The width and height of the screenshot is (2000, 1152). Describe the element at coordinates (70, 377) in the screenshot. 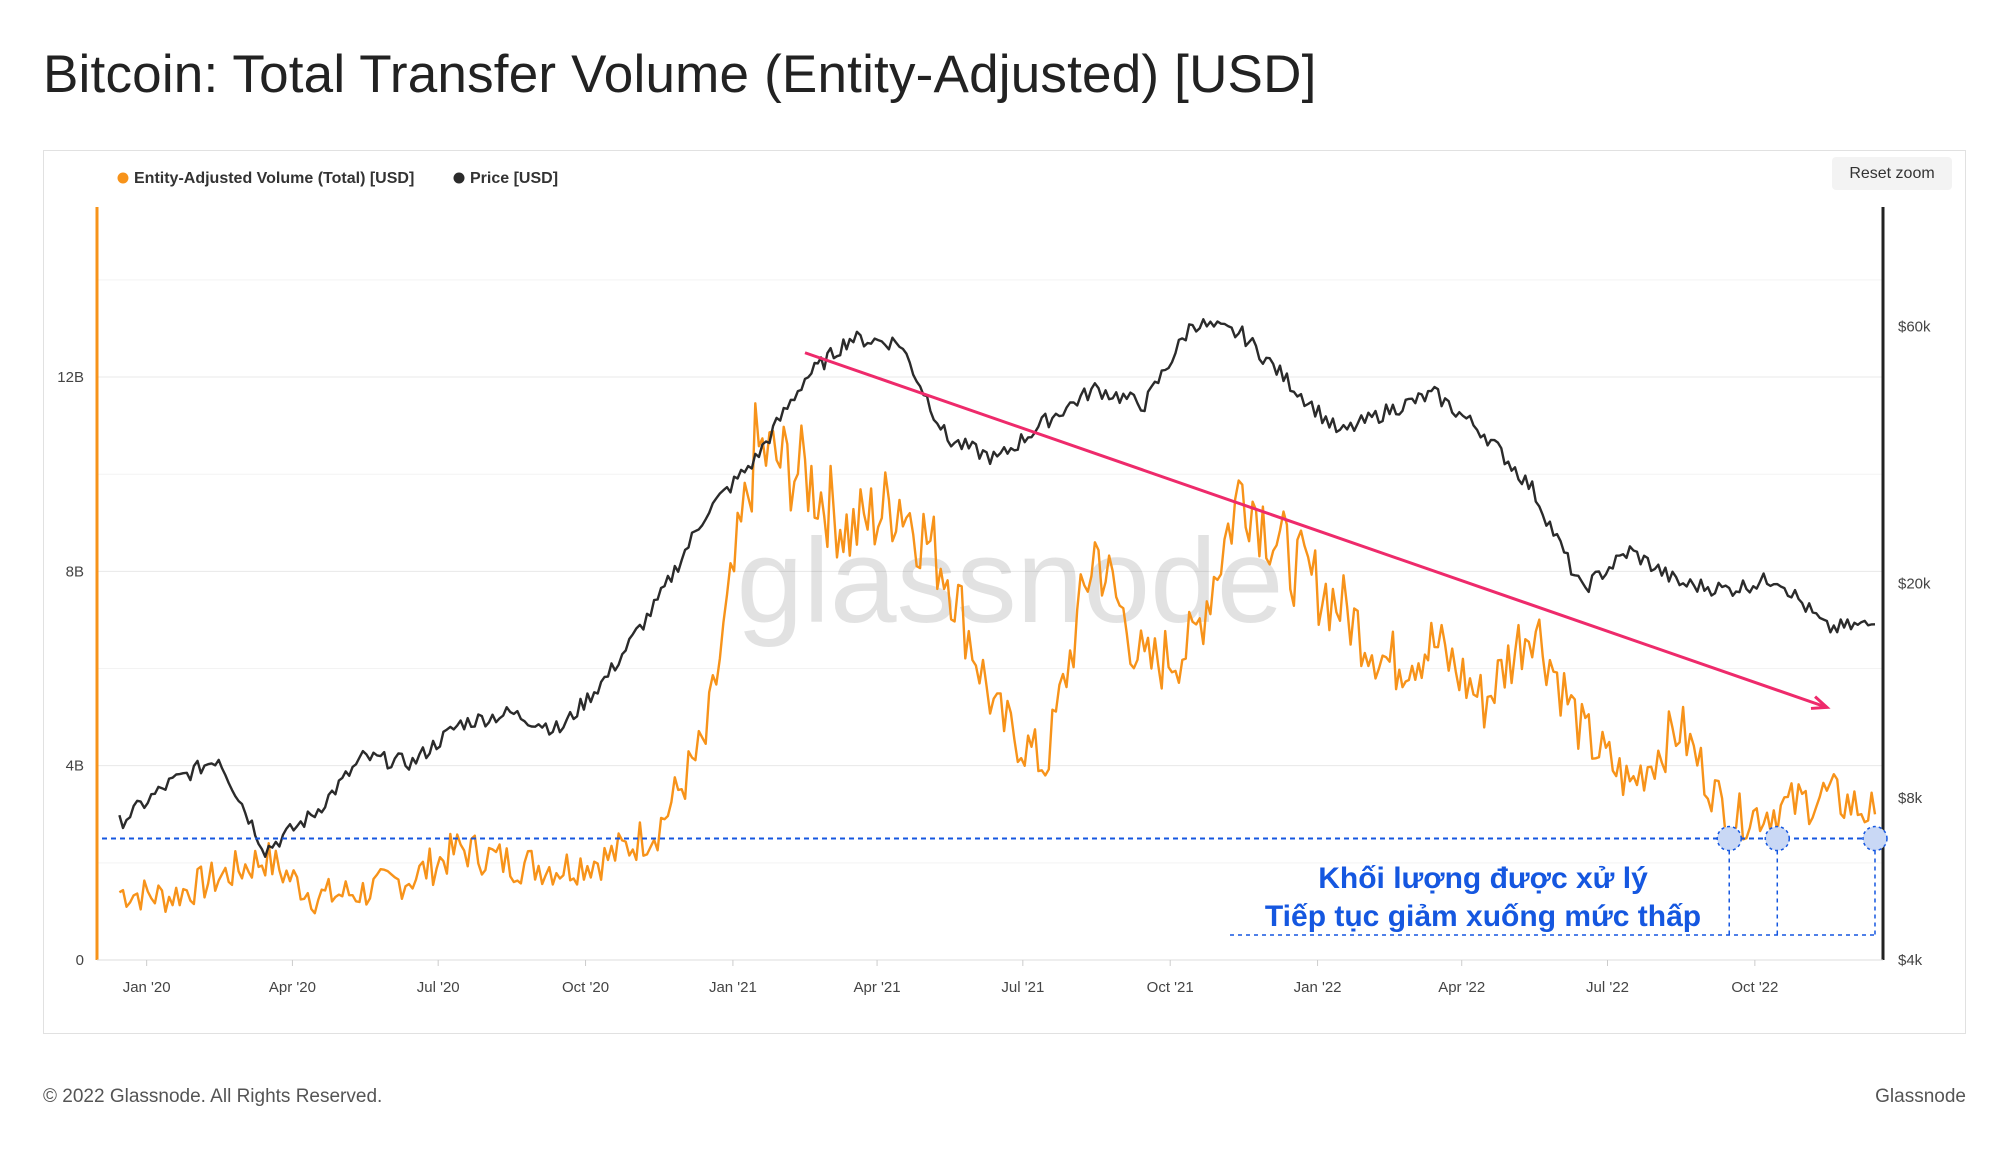

I see `left-tick-label: 12B` at that location.